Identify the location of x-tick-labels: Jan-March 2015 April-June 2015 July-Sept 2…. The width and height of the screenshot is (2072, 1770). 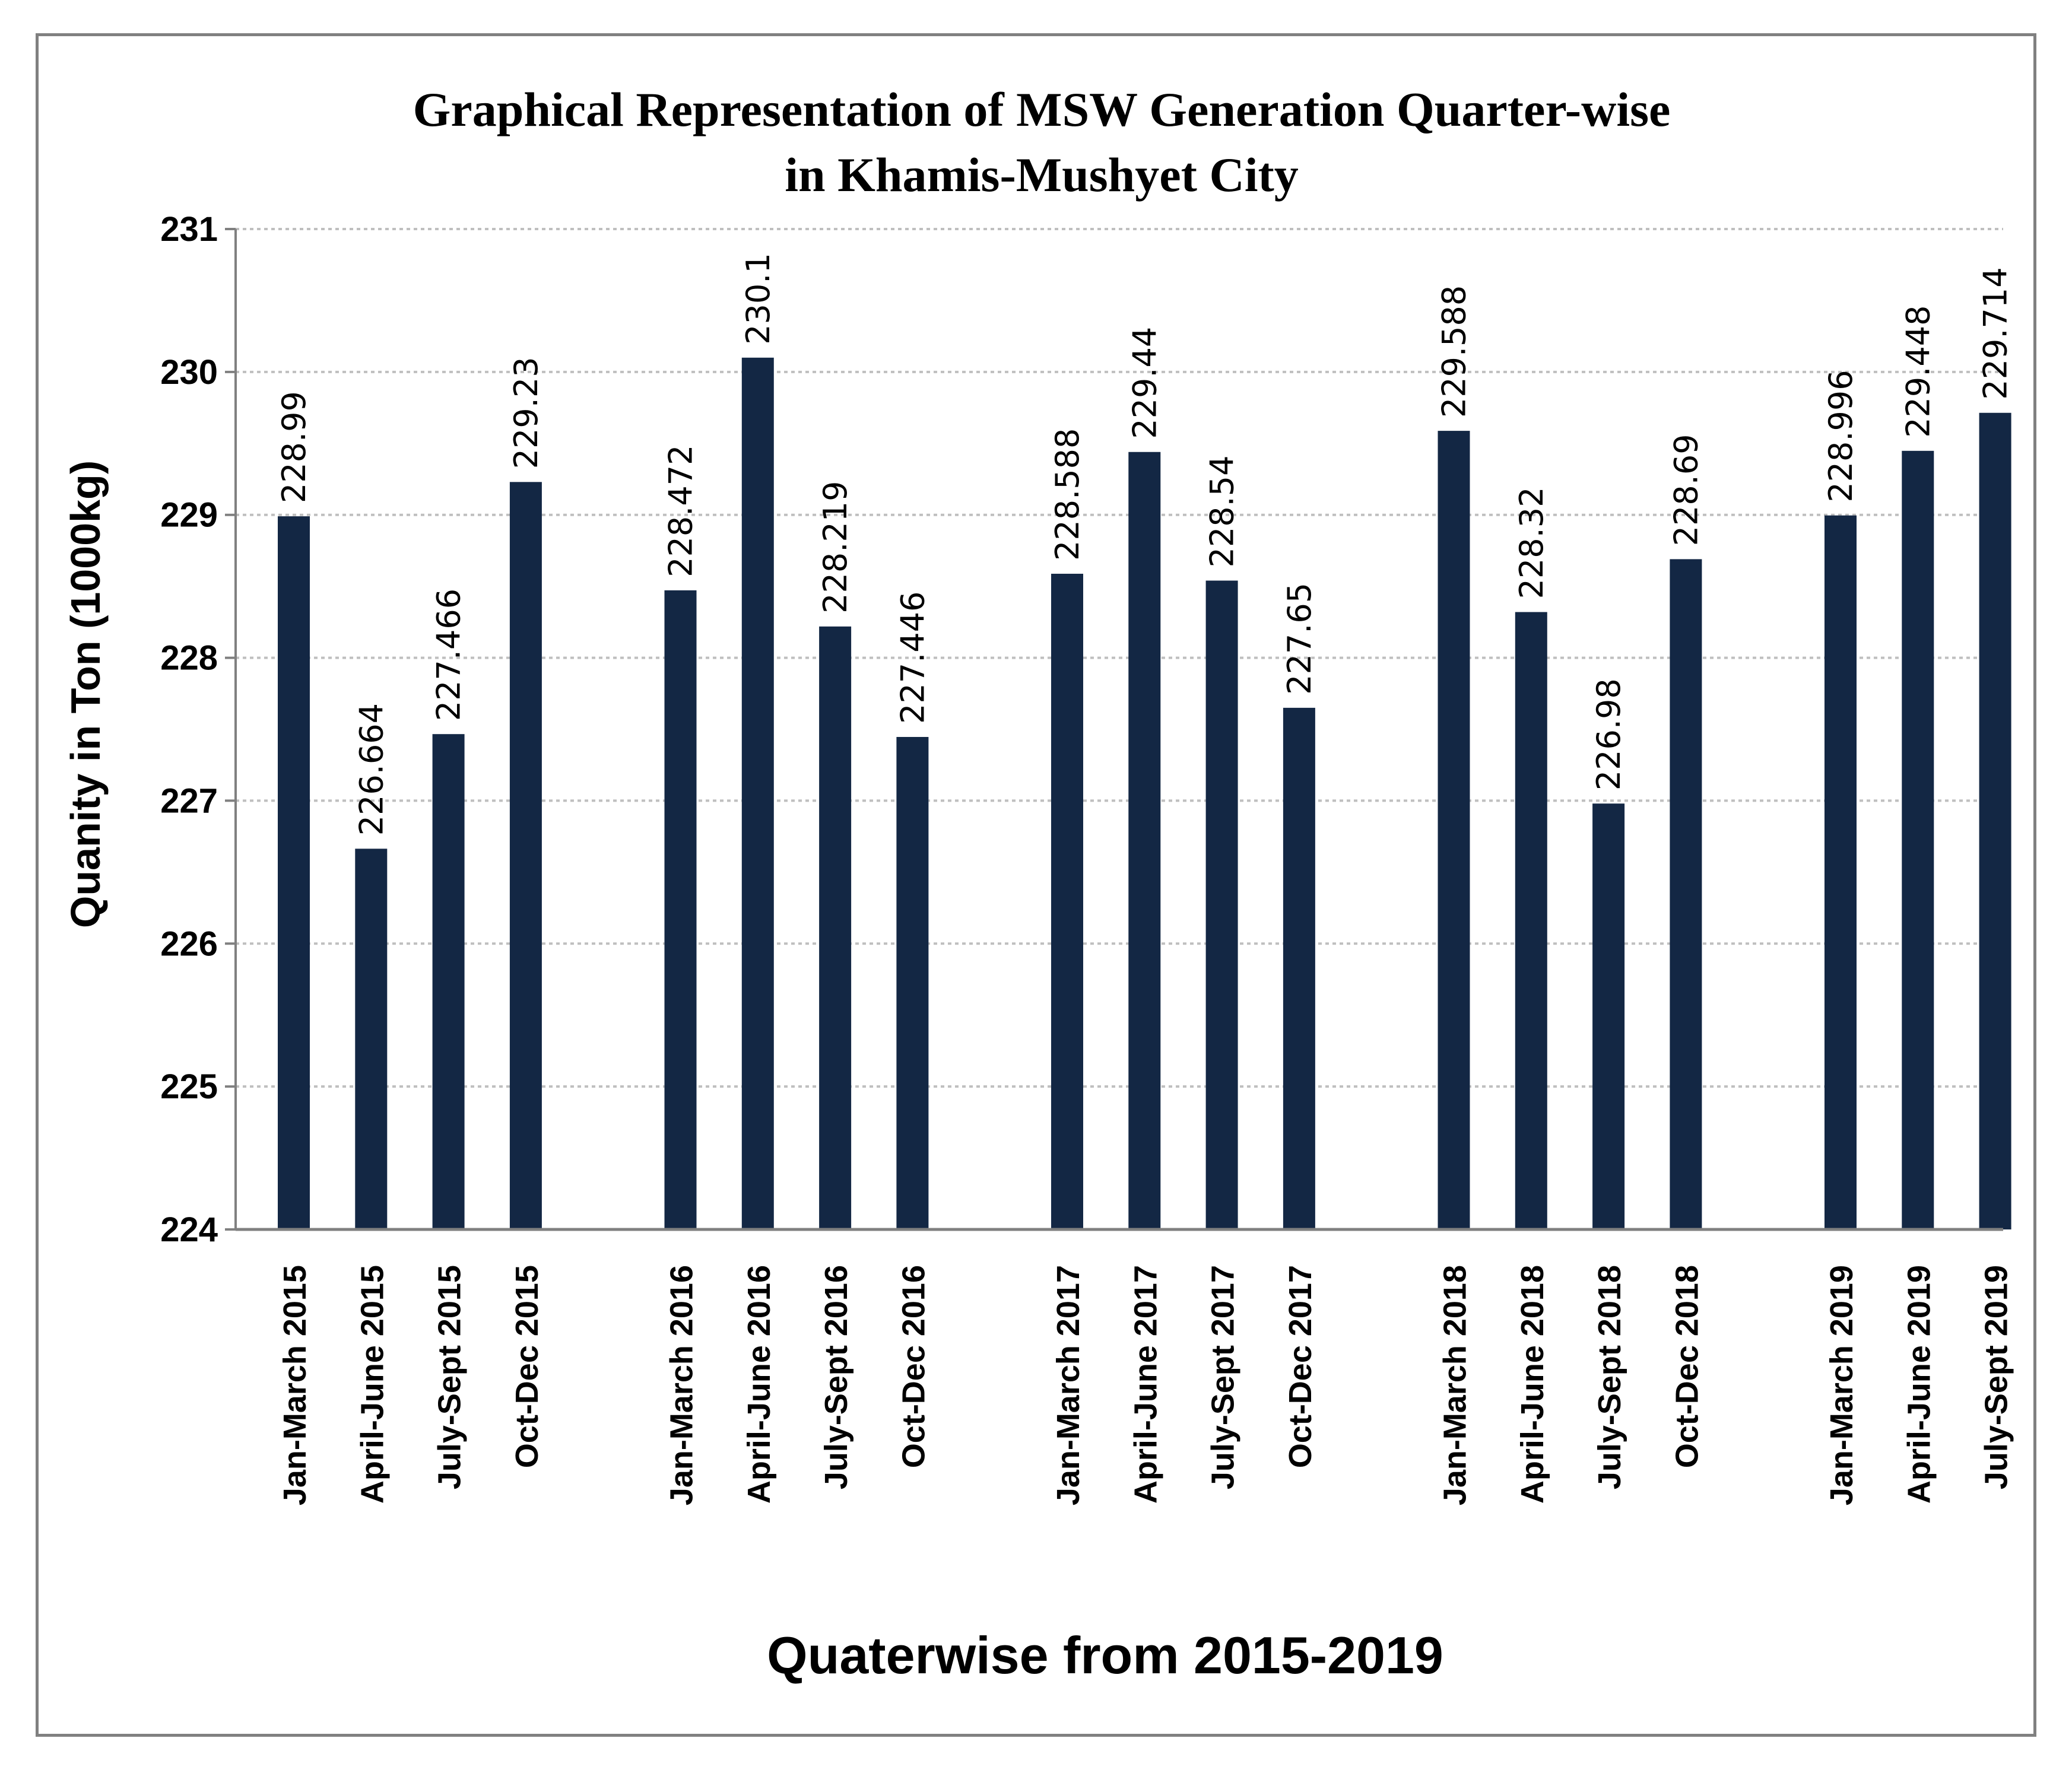
(1145, 1385).